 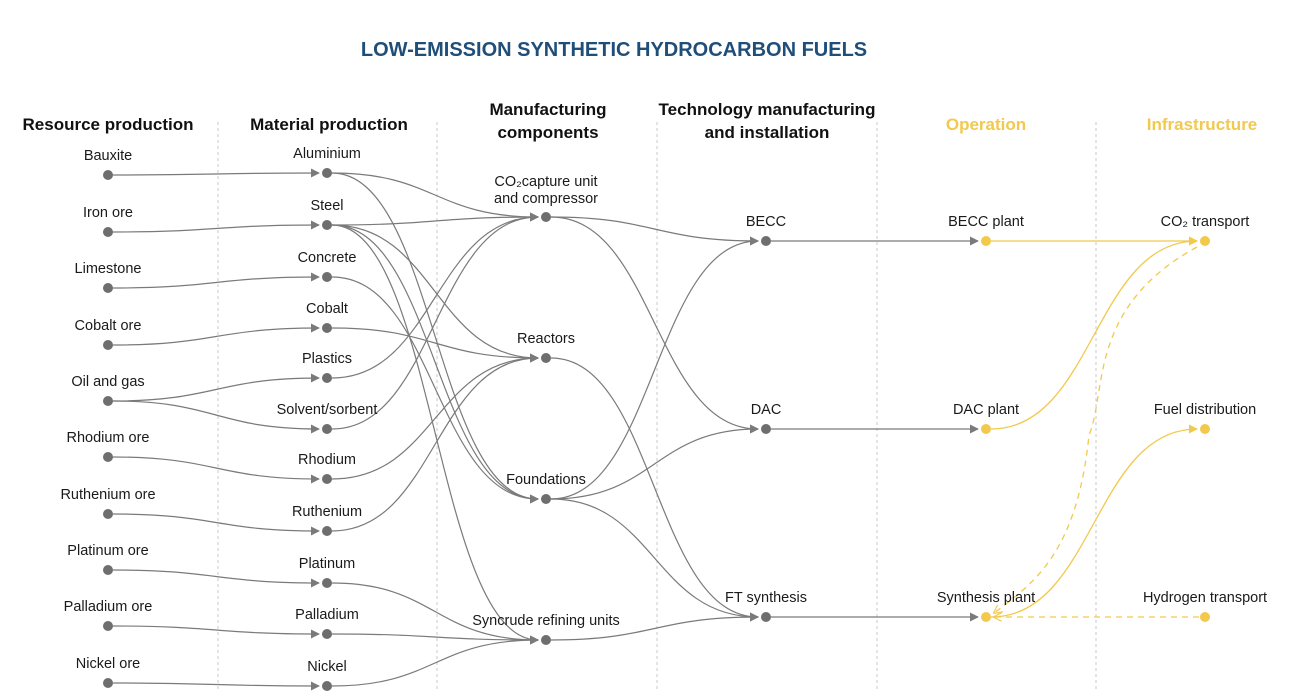 I want to click on node-label: DAC plant, so click(x=986, y=410).